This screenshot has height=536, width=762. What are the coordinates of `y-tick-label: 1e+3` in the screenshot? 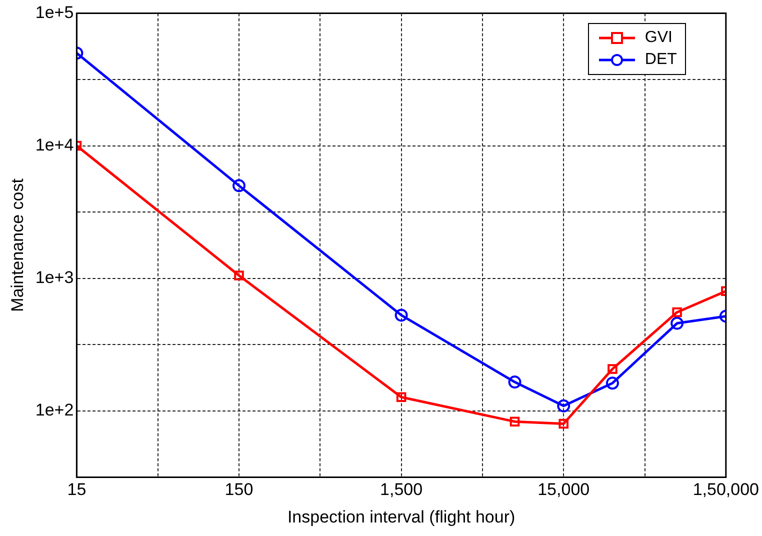 It's located at (54, 278).